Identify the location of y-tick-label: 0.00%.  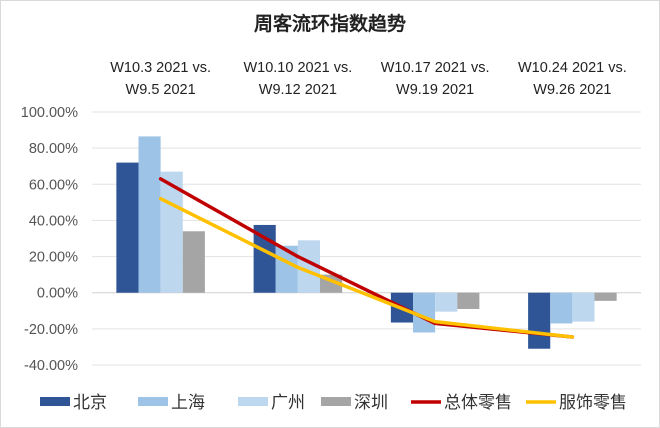
(57, 294).